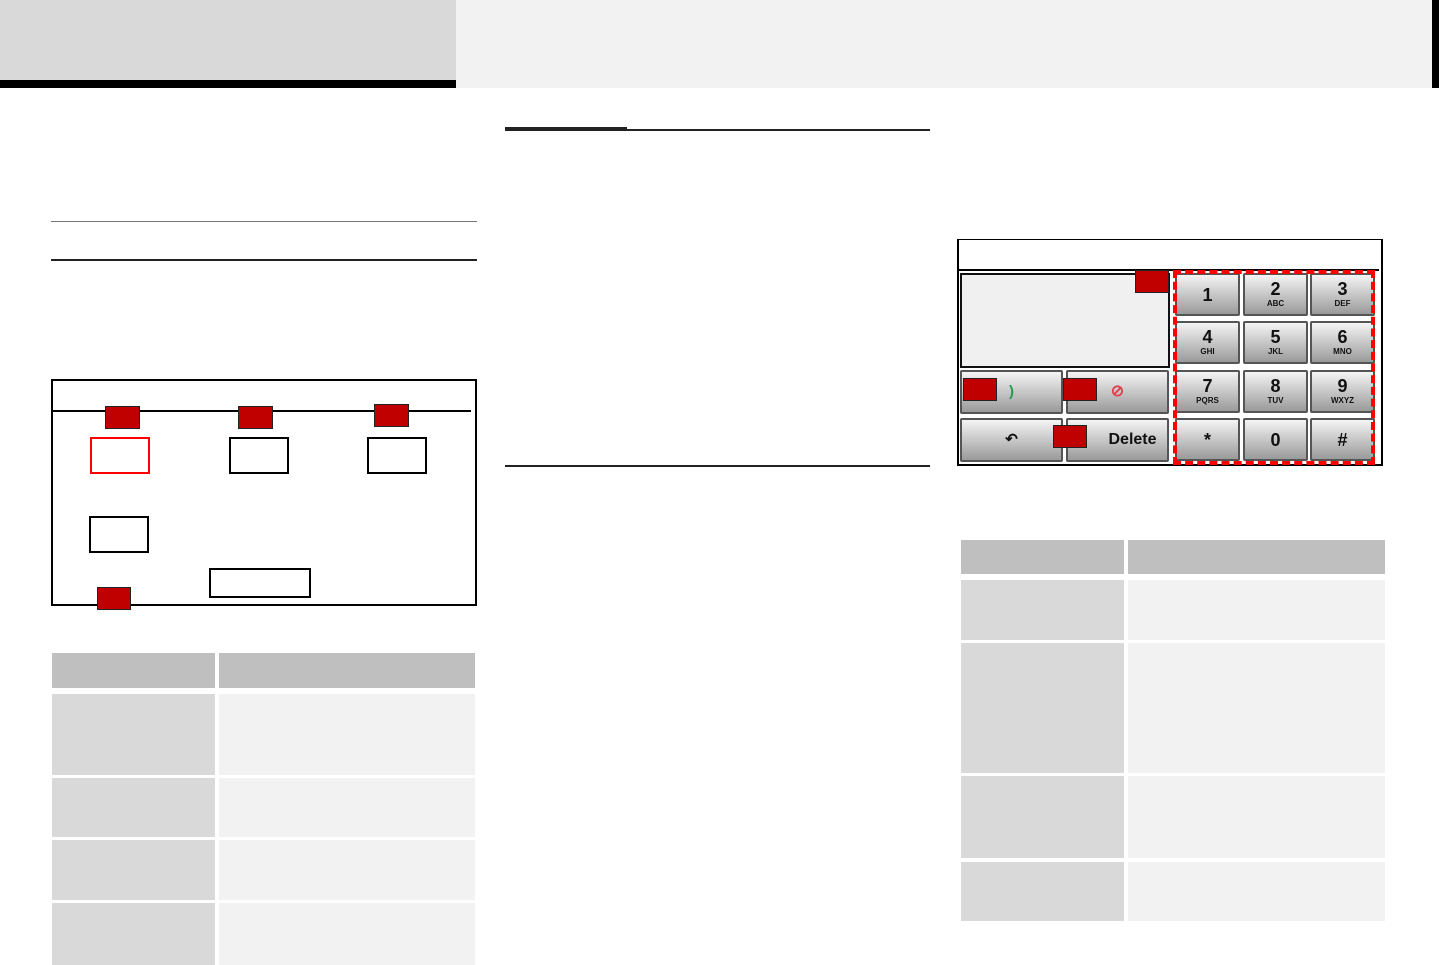  I want to click on key-digit: 1, so click(1207, 295).